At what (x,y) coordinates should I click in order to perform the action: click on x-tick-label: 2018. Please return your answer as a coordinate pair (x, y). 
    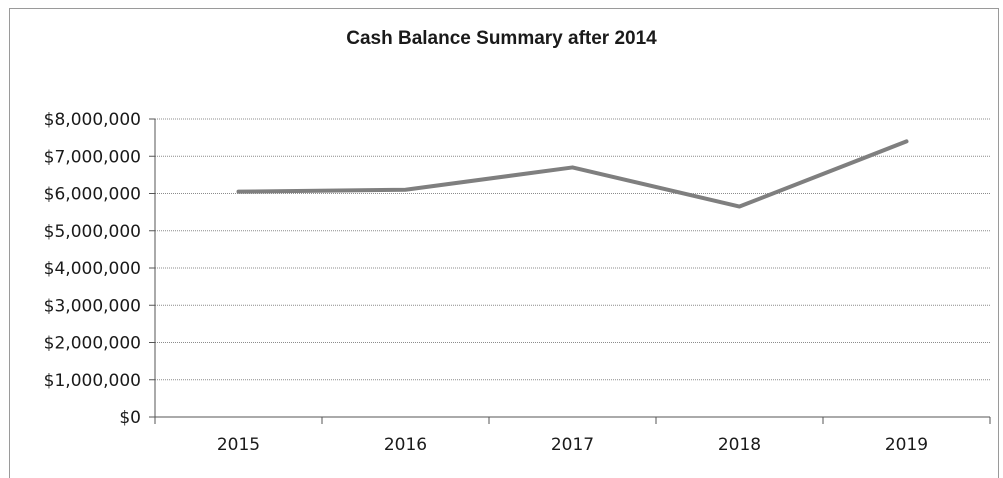
    Looking at the image, I should click on (739, 445).